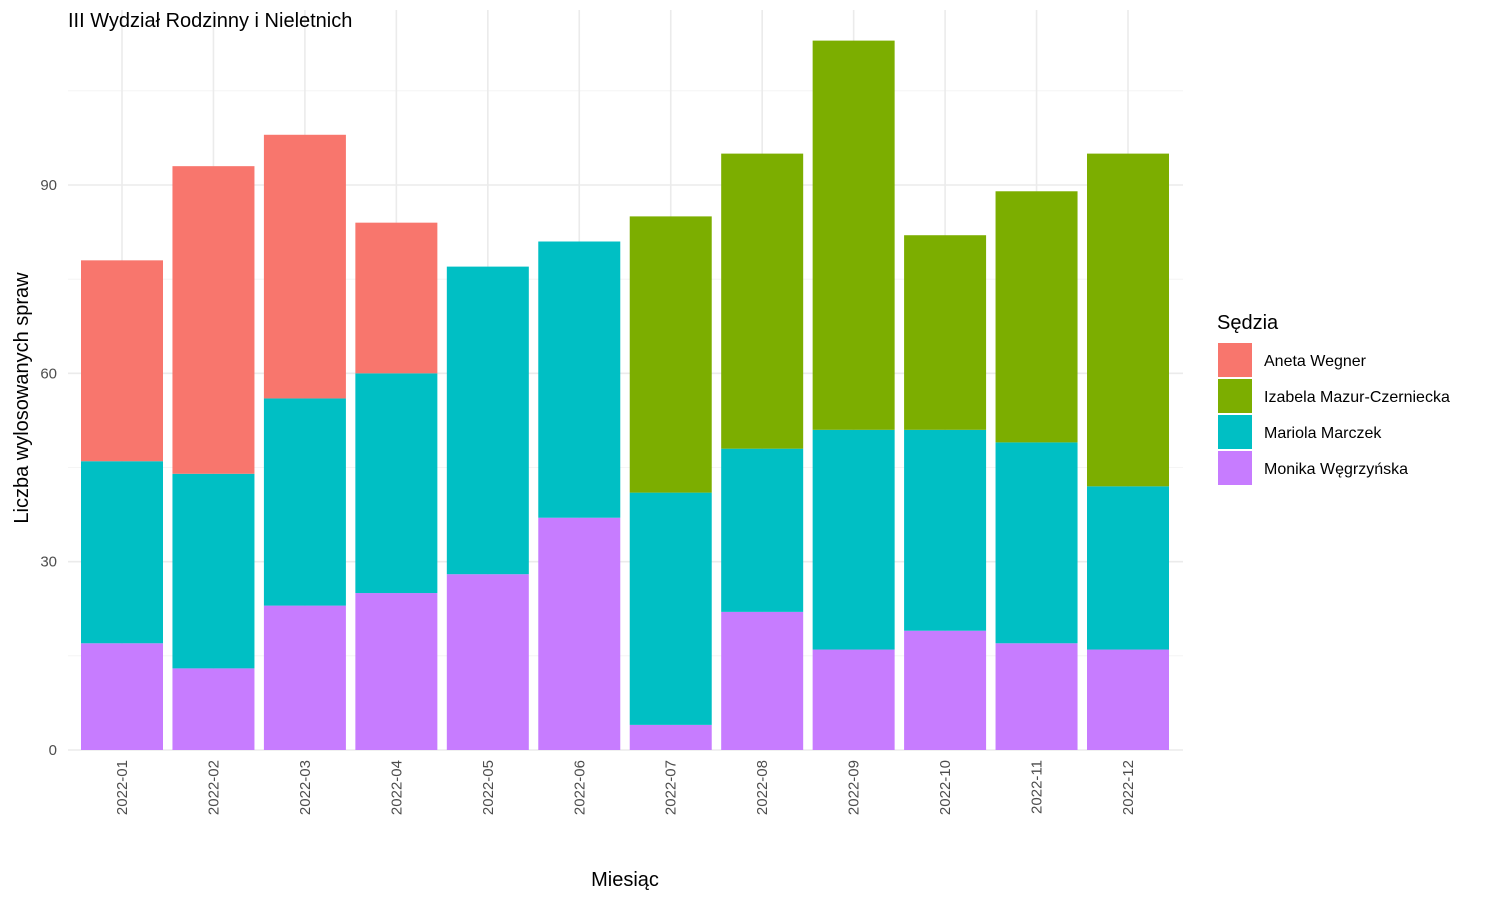 The width and height of the screenshot is (1500, 900). I want to click on legend-title: Sędzia, so click(1248, 323).